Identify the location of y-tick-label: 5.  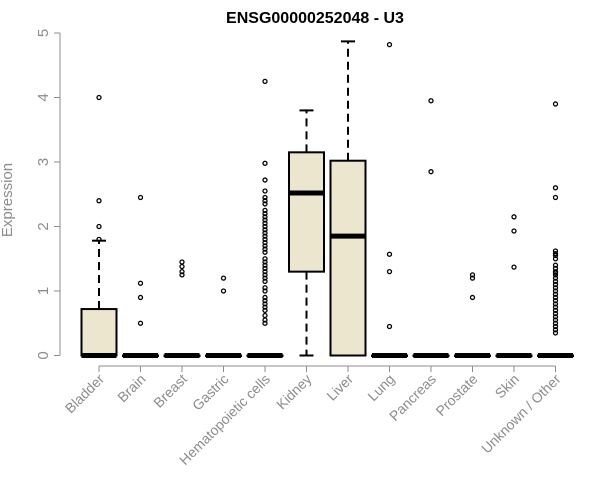
(43, 33).